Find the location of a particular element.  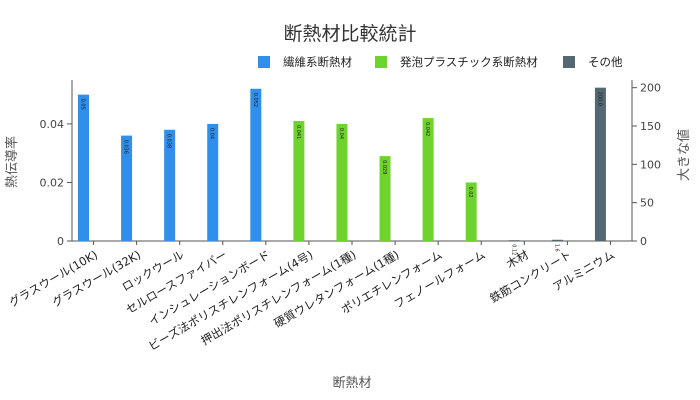

bar-value-label: 0.042 is located at coordinates (427, 129).